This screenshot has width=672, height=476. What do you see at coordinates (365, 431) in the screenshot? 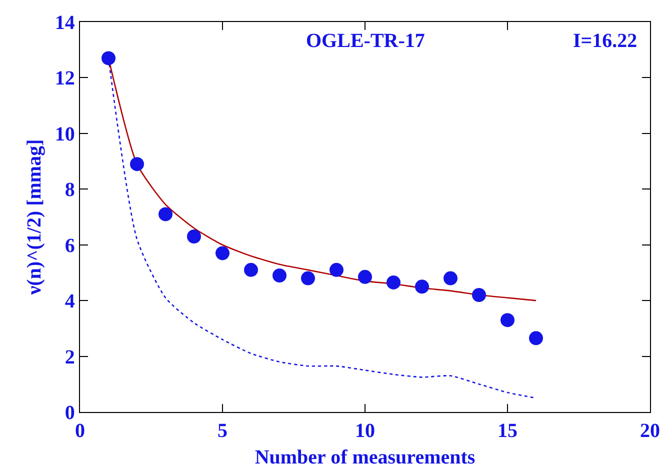
I see `x-tick-label: 10` at bounding box center [365, 431].